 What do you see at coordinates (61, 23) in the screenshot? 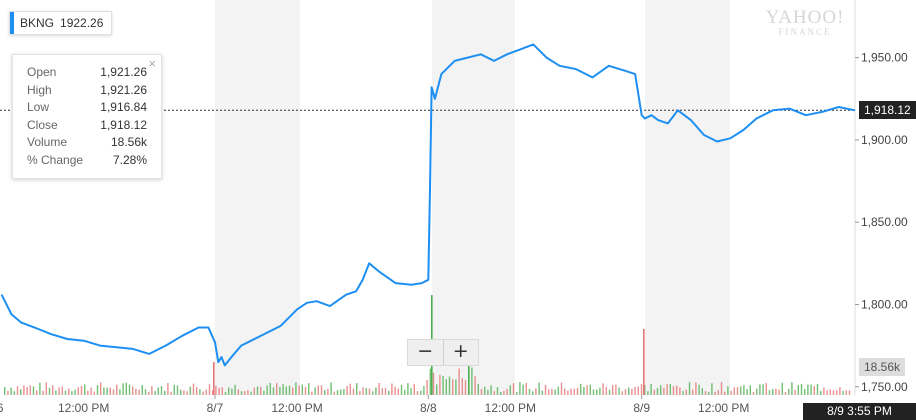
I see `symbol-badge: BKNG 1922.26` at bounding box center [61, 23].